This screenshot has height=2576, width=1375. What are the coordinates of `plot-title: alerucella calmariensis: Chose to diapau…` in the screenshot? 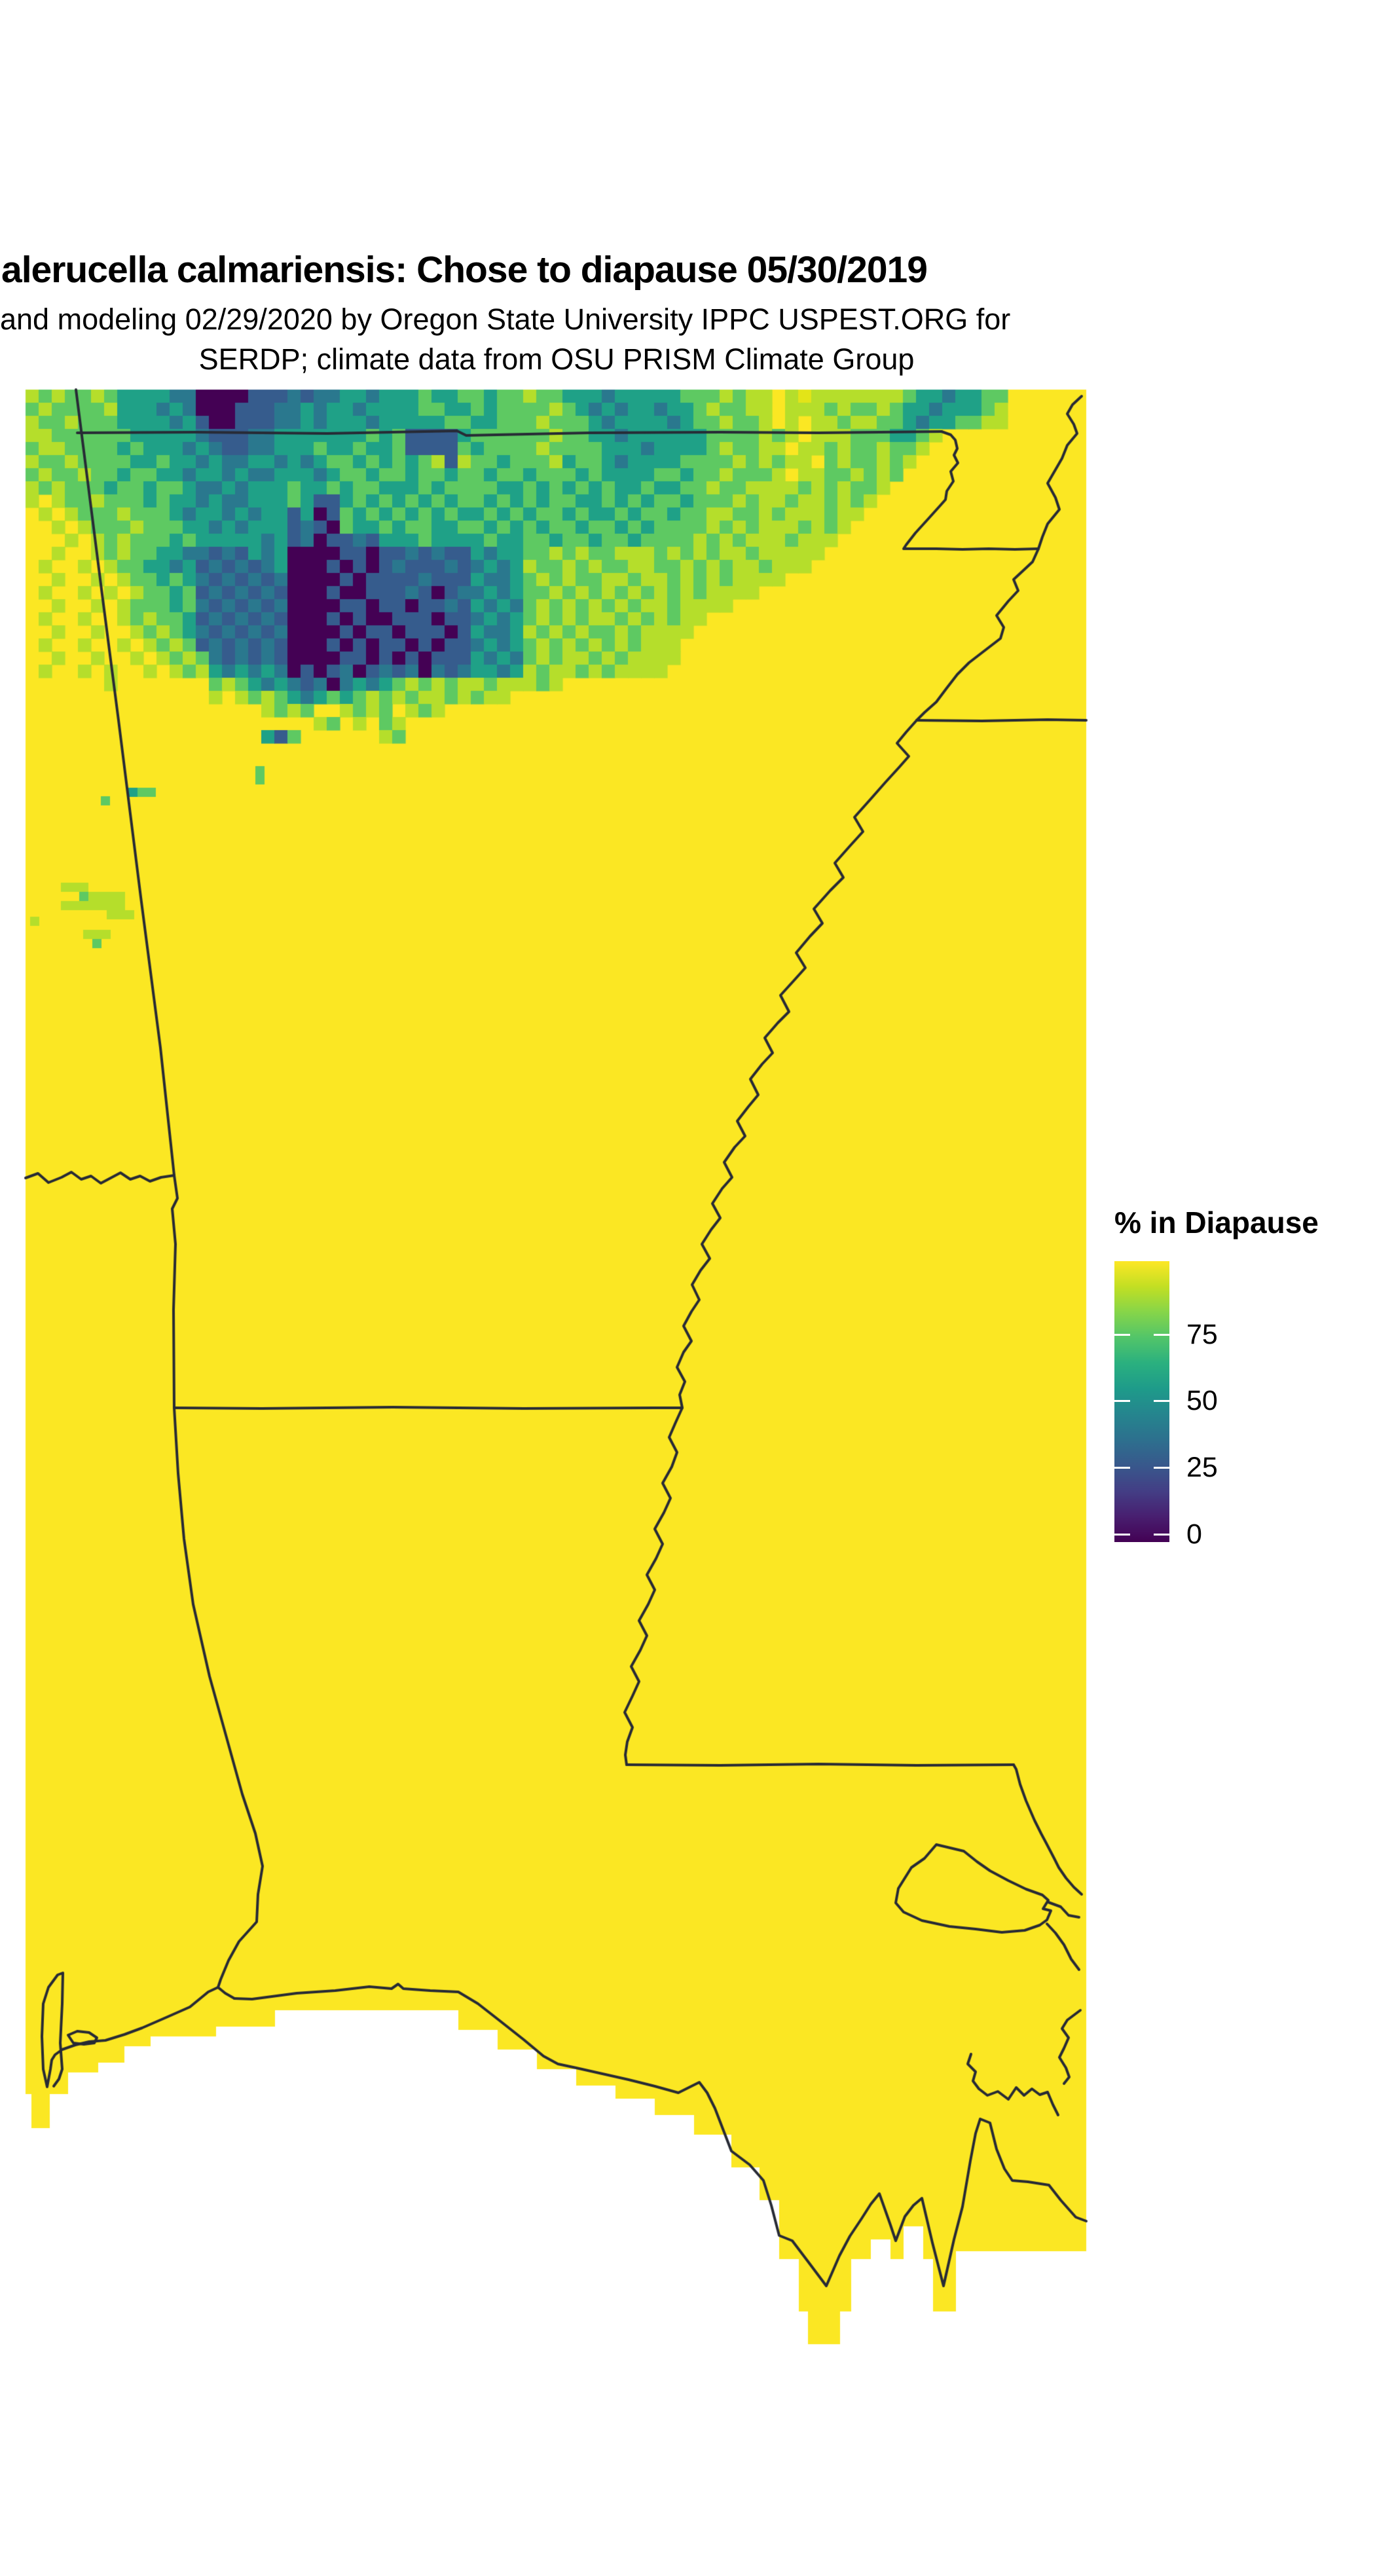 It's located at (465, 270).